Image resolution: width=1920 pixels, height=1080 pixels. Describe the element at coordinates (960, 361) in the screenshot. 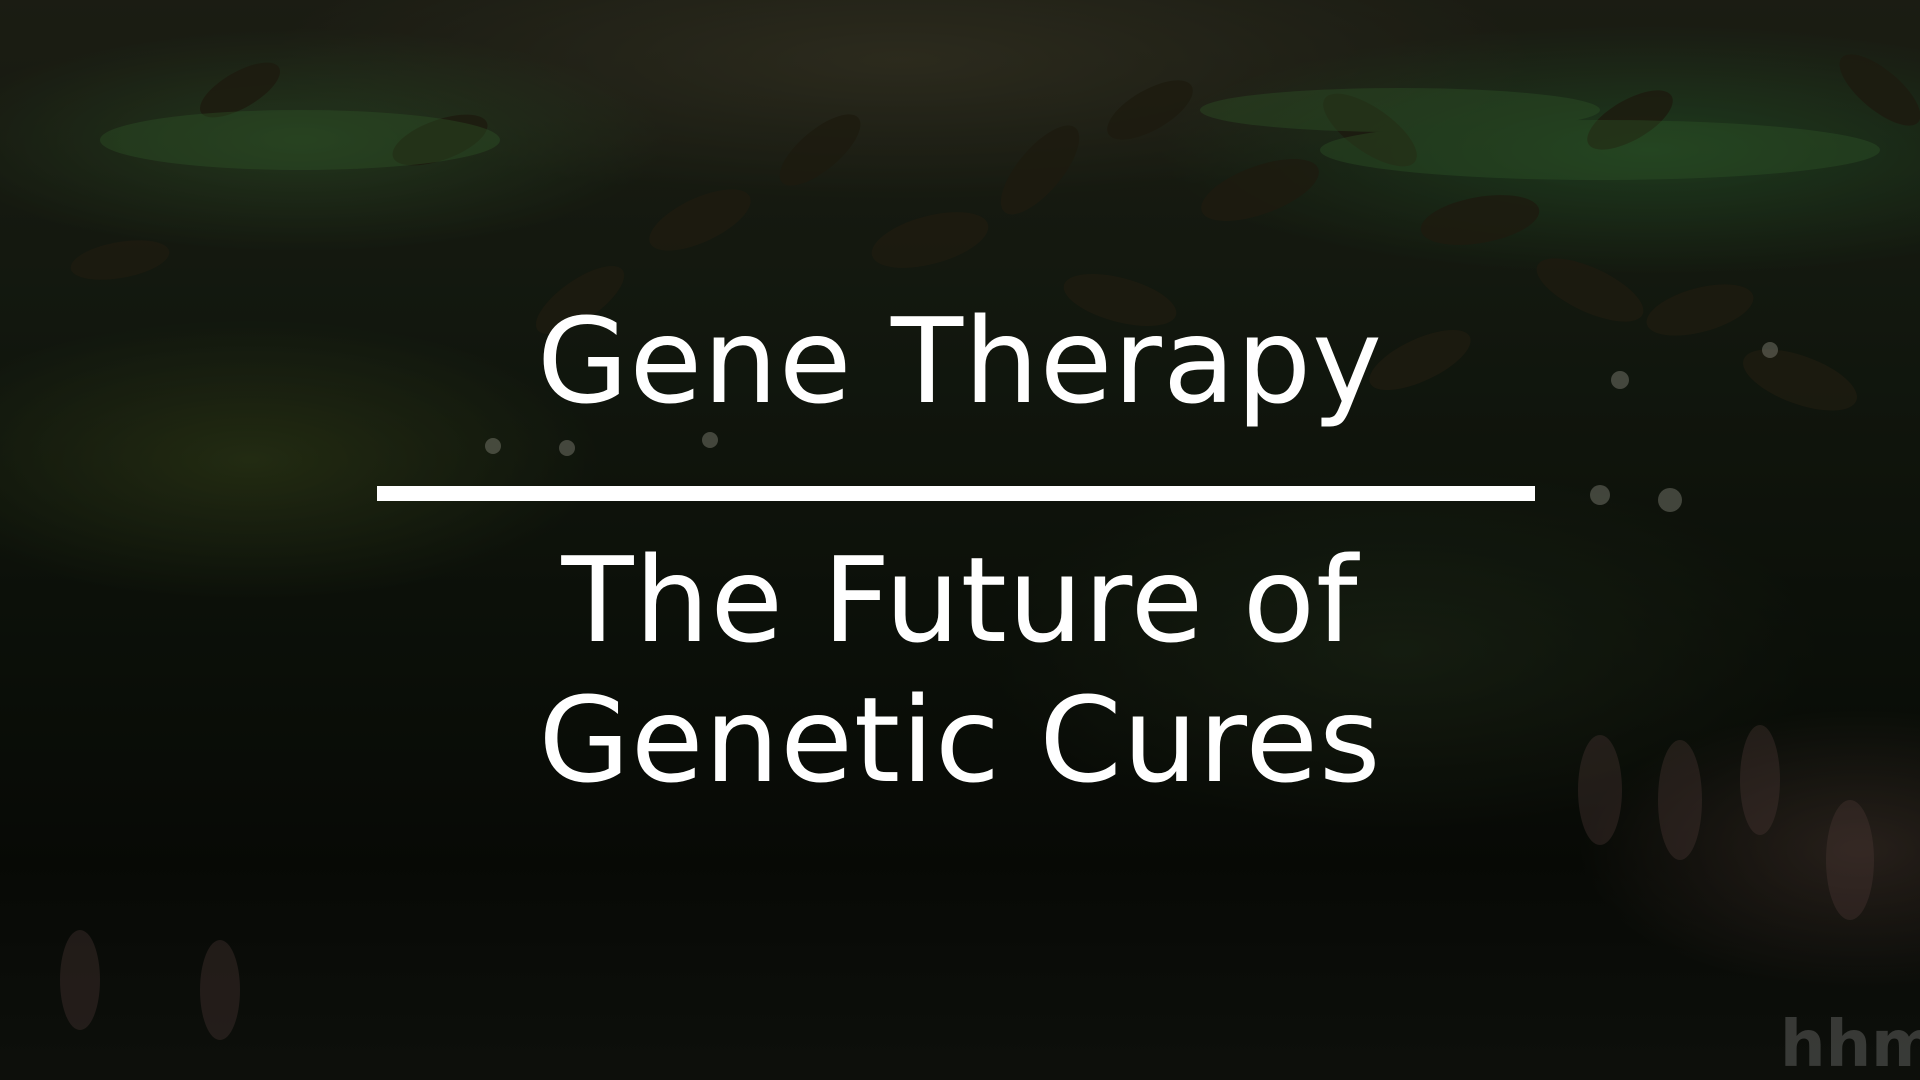

I see `video-title: Gene Therapy` at that location.